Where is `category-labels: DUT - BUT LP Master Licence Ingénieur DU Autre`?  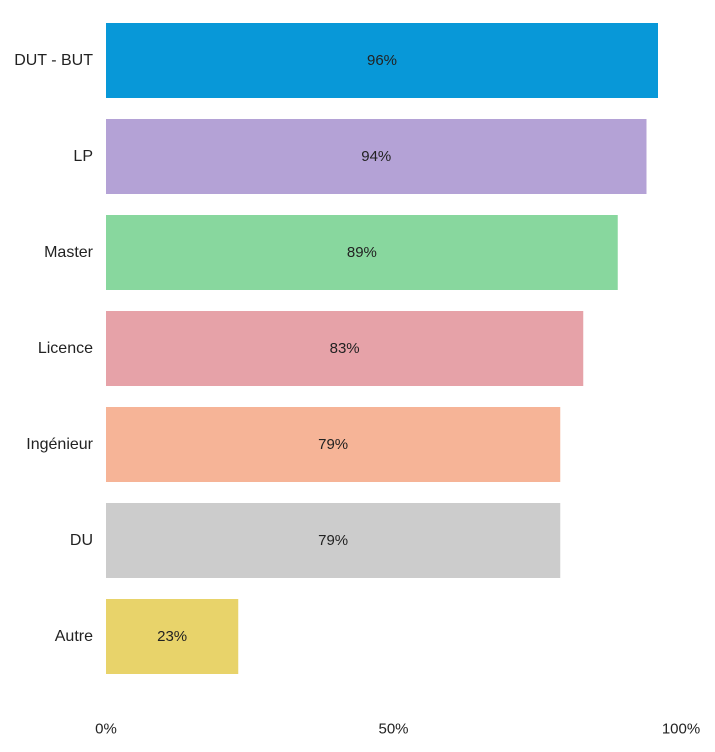
category-labels: DUT - BUT LP Master Licence Ingénieur DU Autre is located at coordinates (53, 348).